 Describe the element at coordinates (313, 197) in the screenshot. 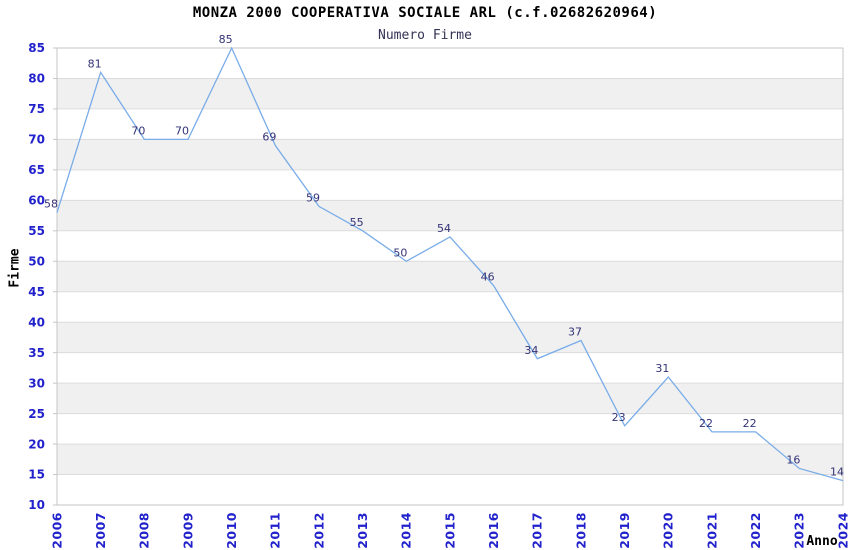

I see `data-label: 59` at that location.